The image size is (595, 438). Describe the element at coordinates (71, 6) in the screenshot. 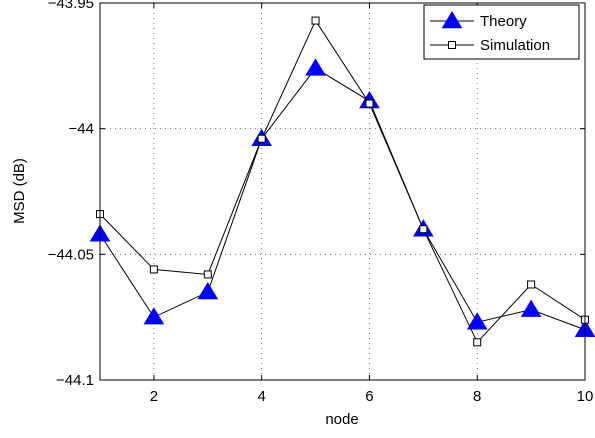

I see `y-tick-label: −43.95` at that location.